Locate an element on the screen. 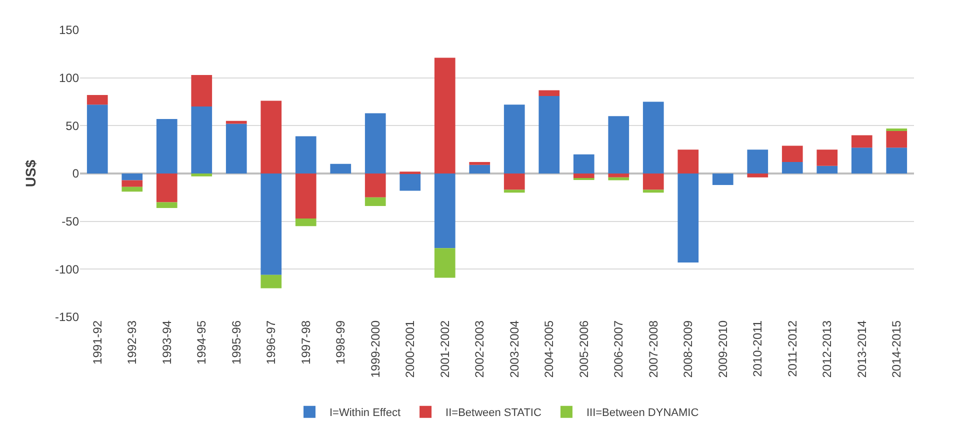 The width and height of the screenshot is (954, 438). y-tick-label: -50 is located at coordinates (71, 221).